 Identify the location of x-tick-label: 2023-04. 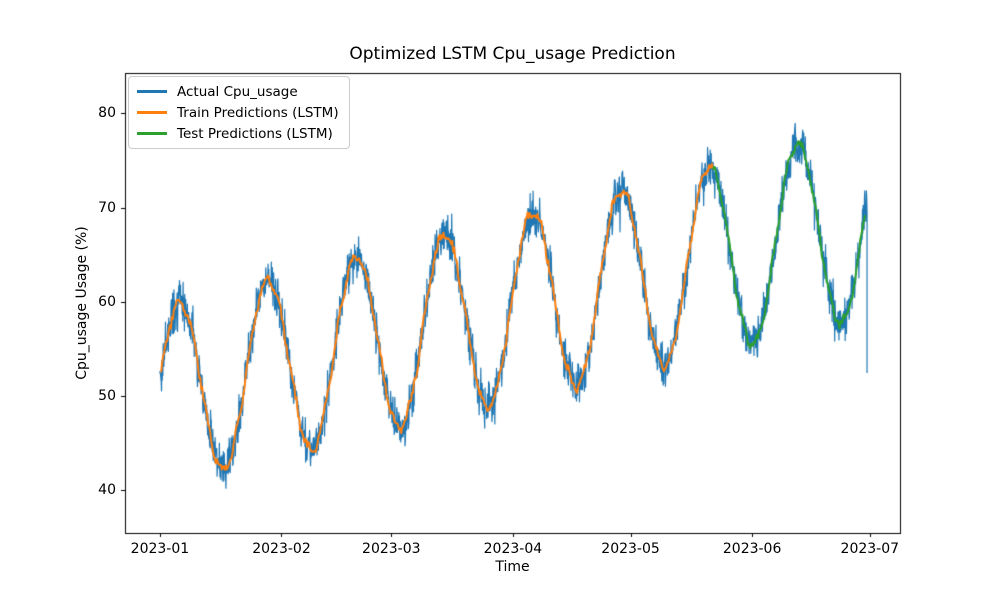
(513, 549).